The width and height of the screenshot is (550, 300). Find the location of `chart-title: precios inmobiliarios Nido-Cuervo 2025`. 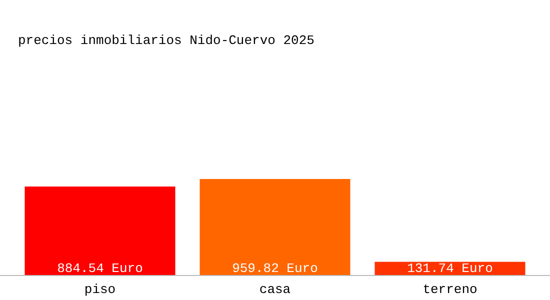

chart-title: precios inmobiliarios Nido-Cuervo 2025 is located at coordinates (166, 40).